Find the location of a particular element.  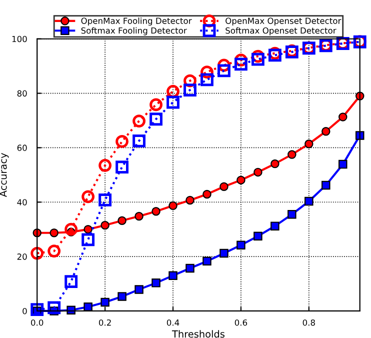

x-tick-label: 0.6 is located at coordinates (241, 322).